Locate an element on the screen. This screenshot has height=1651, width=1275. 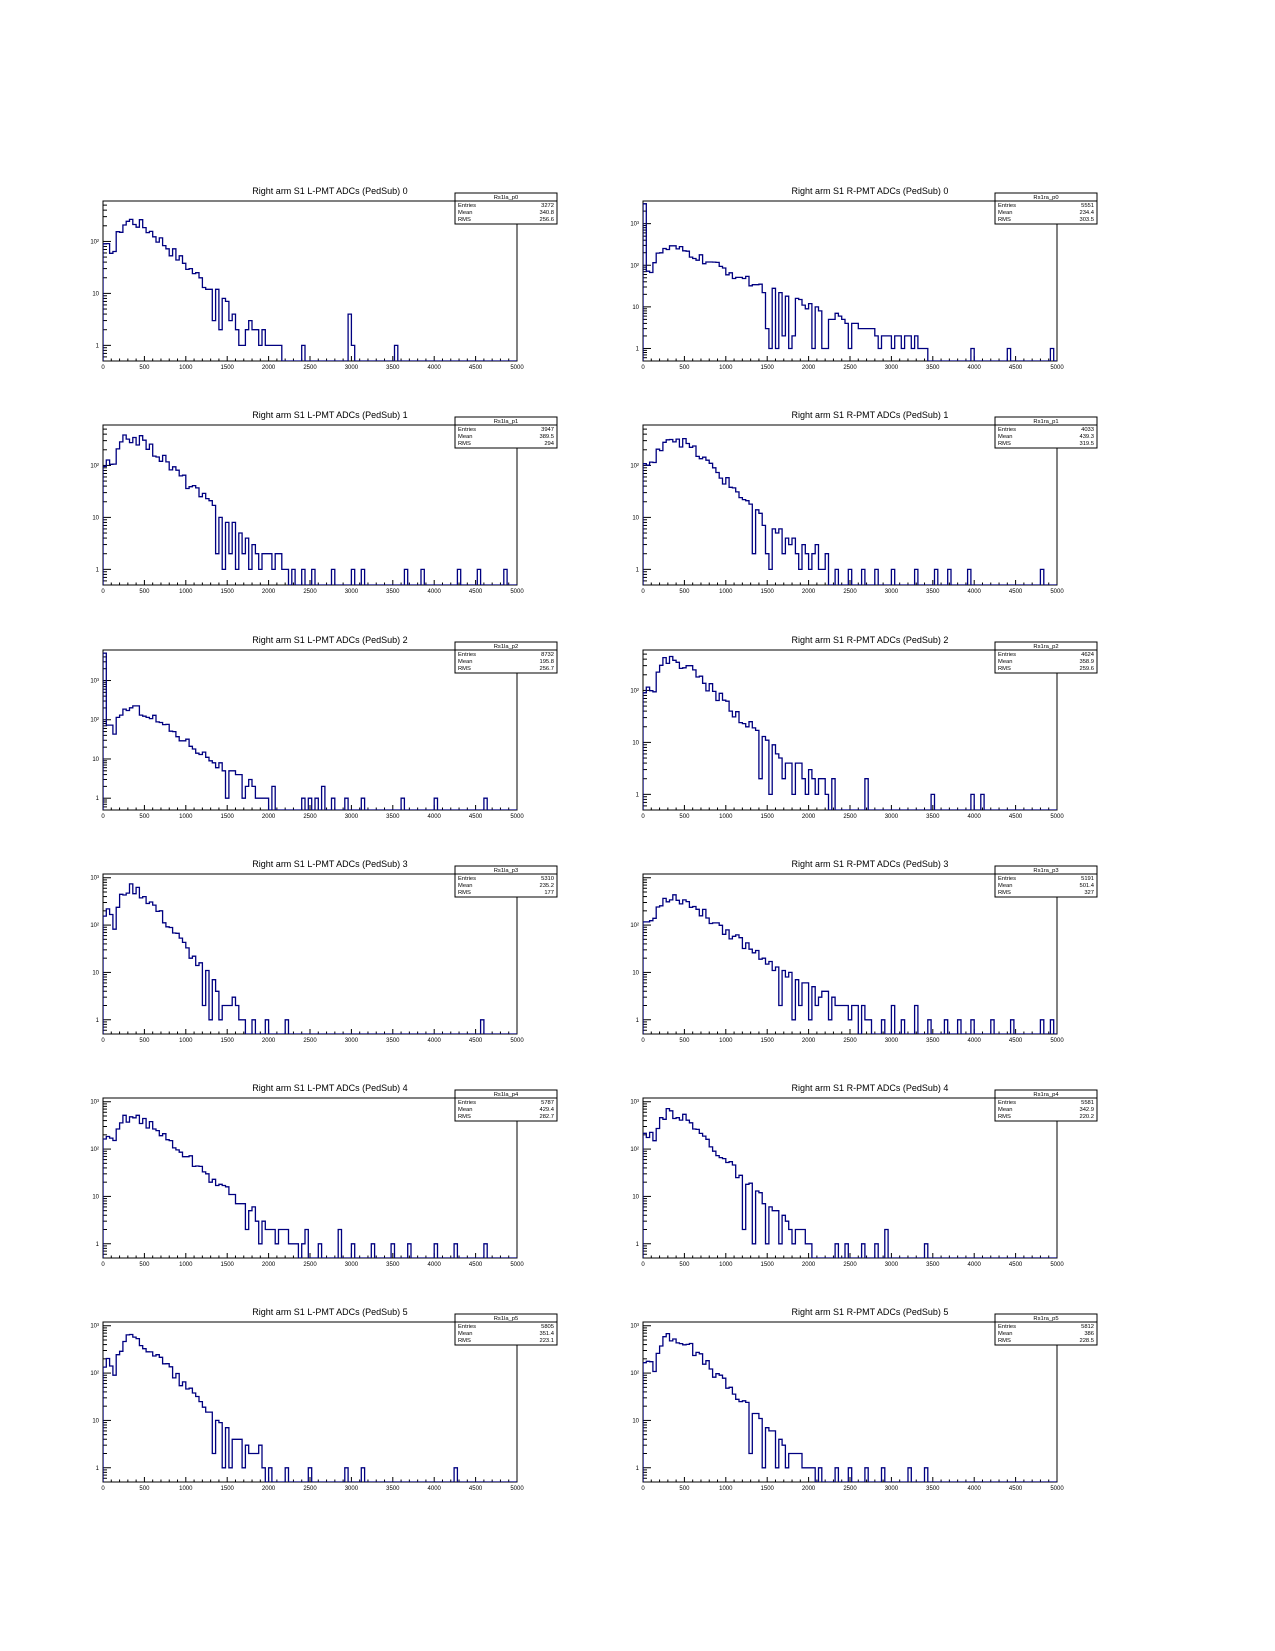
stats-name: Rs1ra_p5 is located at coordinates (1045, 1319).